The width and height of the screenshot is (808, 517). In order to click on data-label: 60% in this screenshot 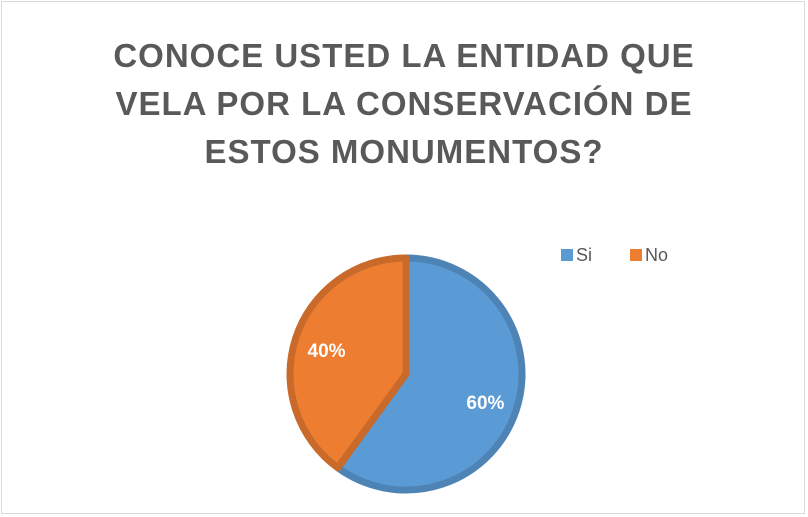, I will do `click(485, 403)`.